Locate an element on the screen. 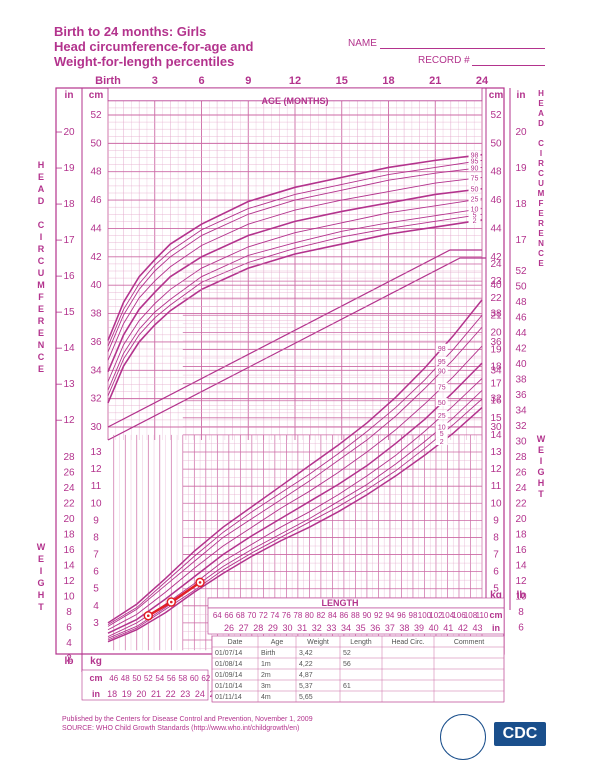 This screenshot has width=595, height=770. lb-tick-right: 16 is located at coordinates (521, 550).